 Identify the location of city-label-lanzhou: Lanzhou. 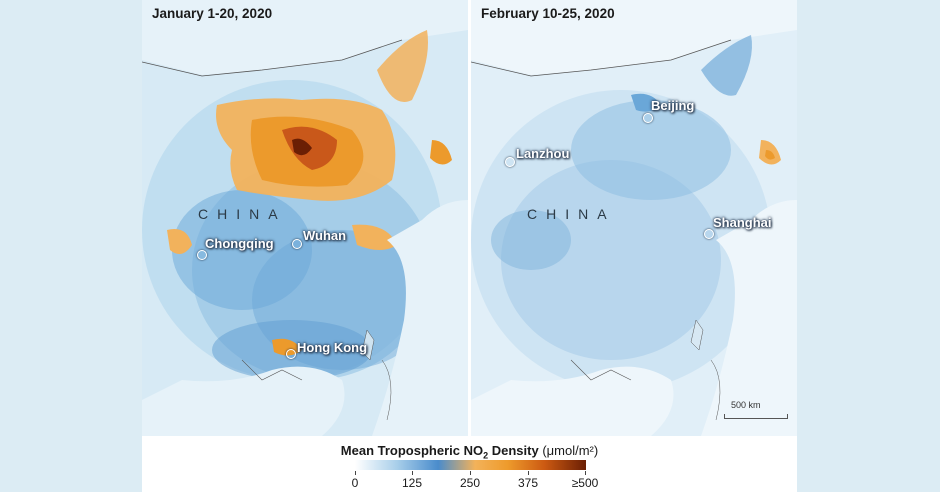
(543, 153).